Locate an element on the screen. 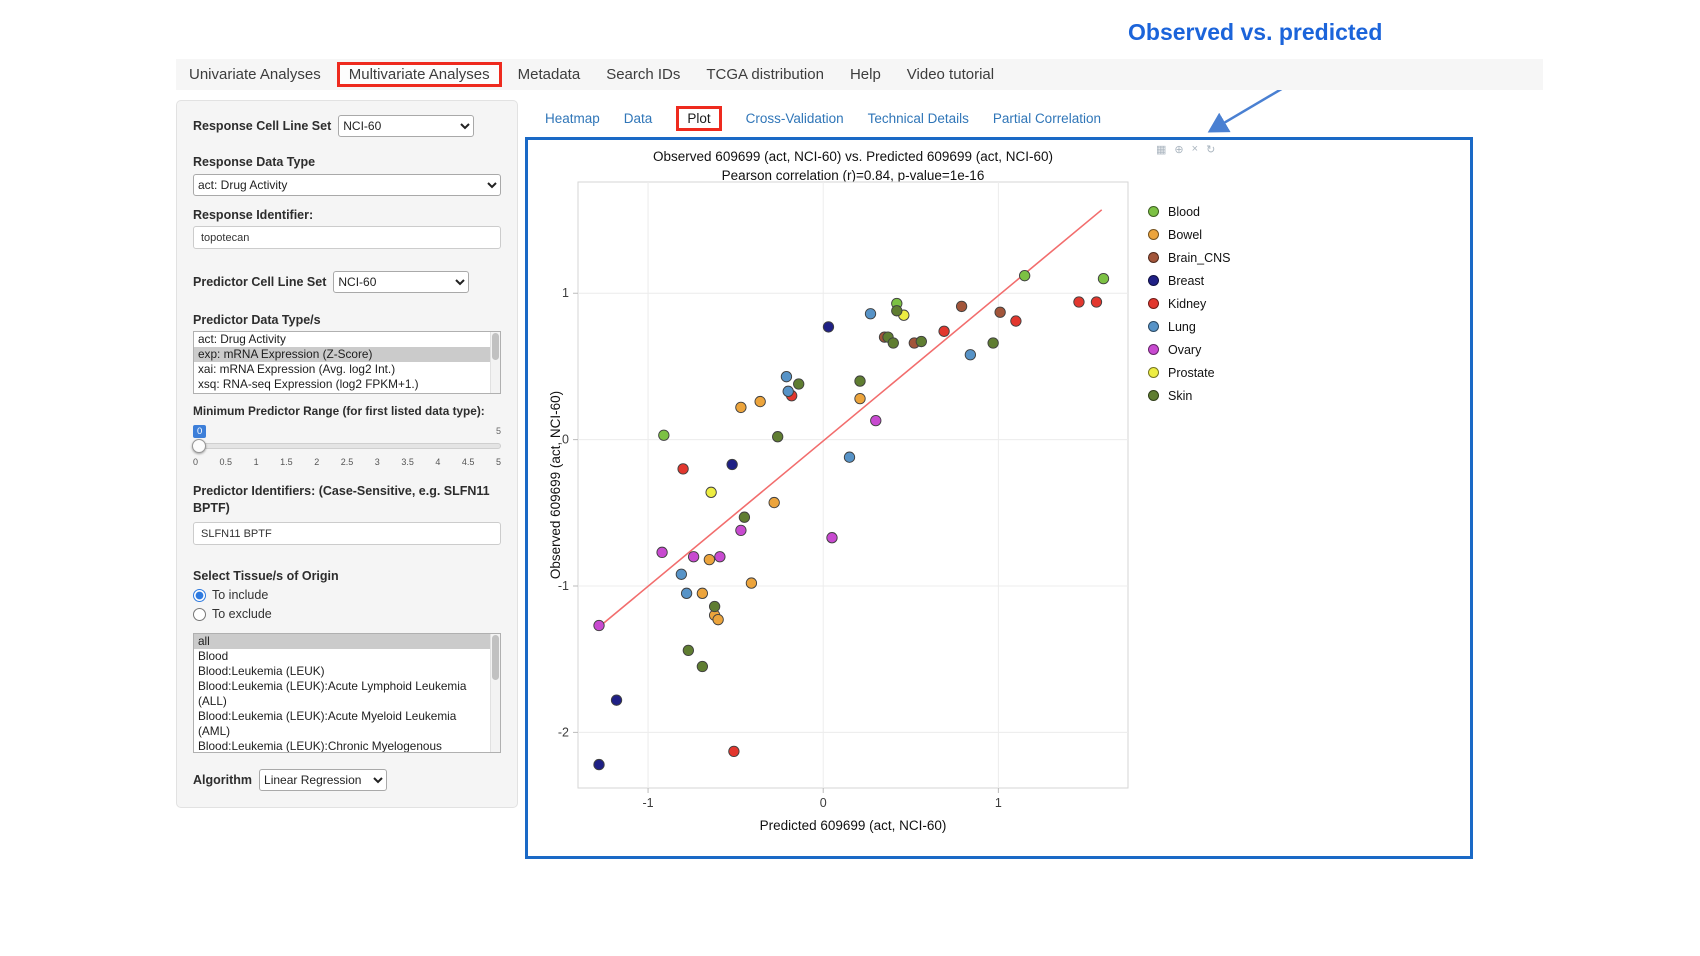 The width and height of the screenshot is (1700, 956). legend-label: Kidney is located at coordinates (1187, 303).